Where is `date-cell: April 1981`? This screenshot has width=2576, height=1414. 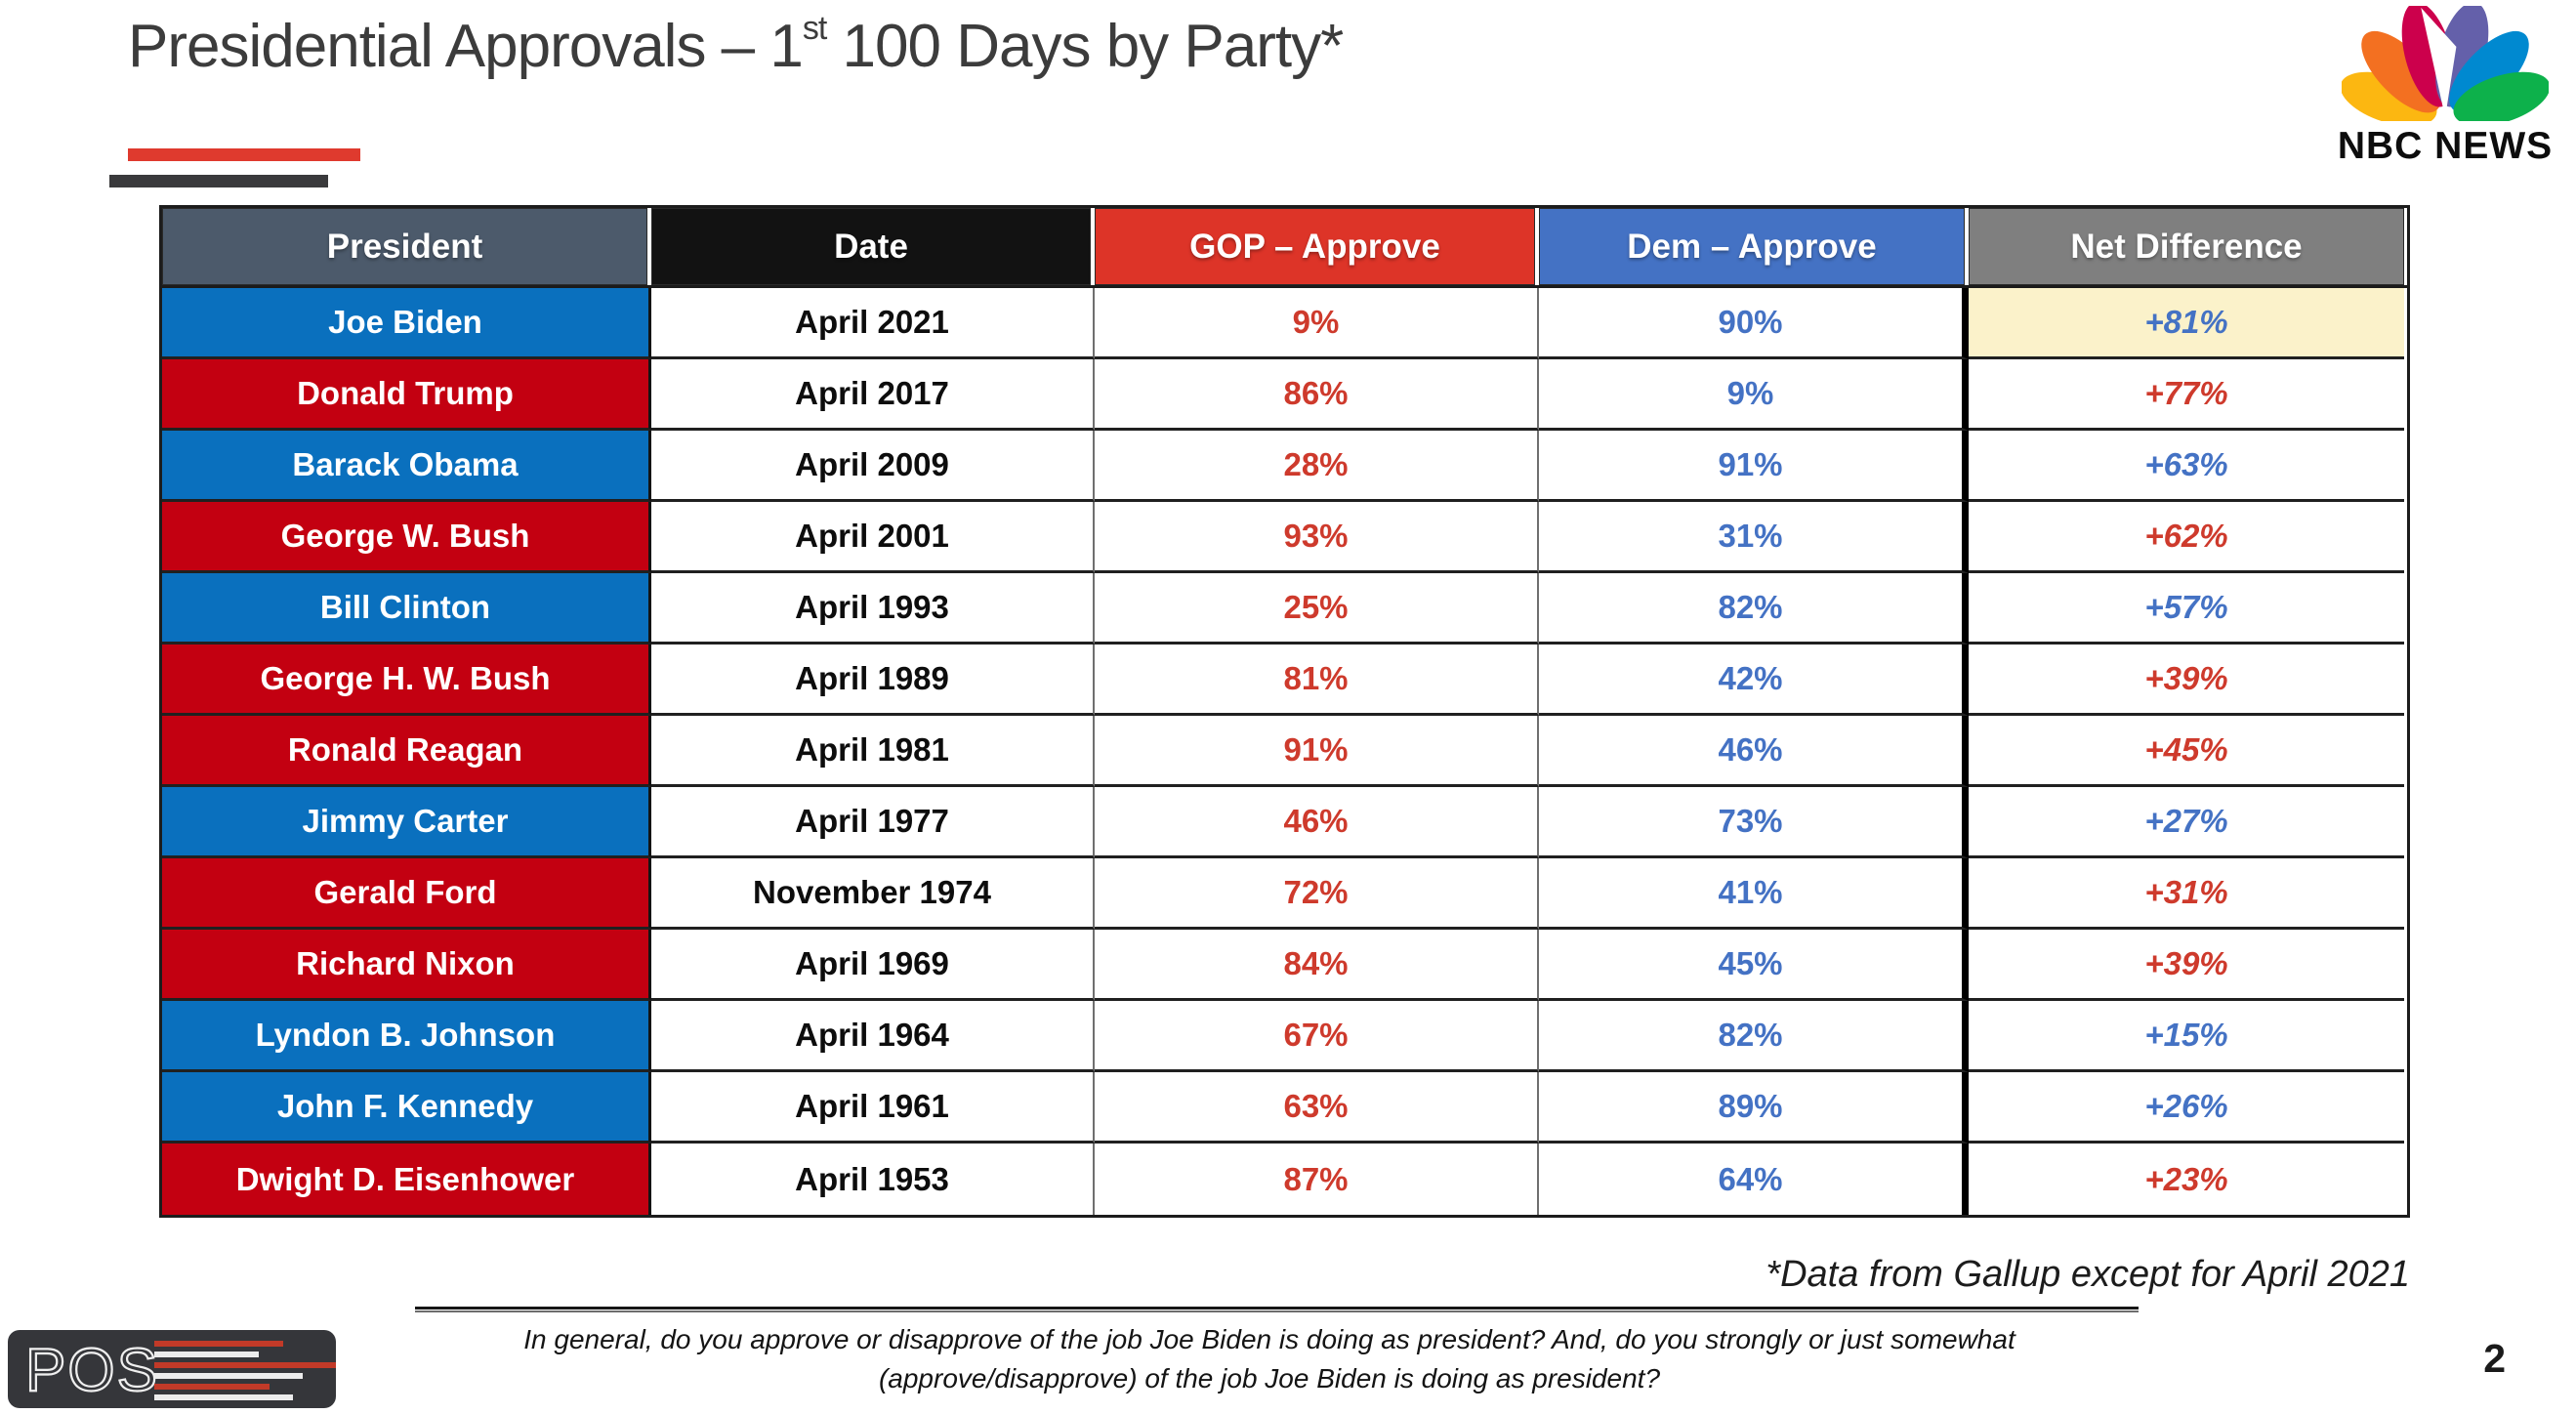
date-cell: April 1981 is located at coordinates (873, 751).